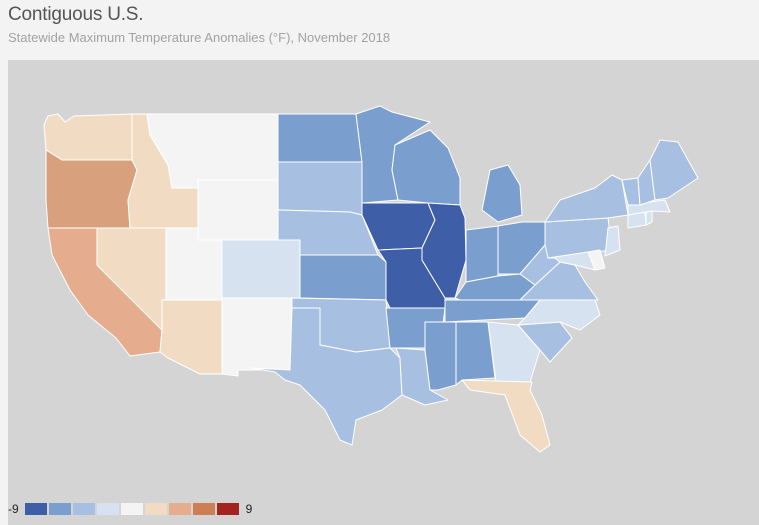  I want to click on state-kansas, so click(343, 277).